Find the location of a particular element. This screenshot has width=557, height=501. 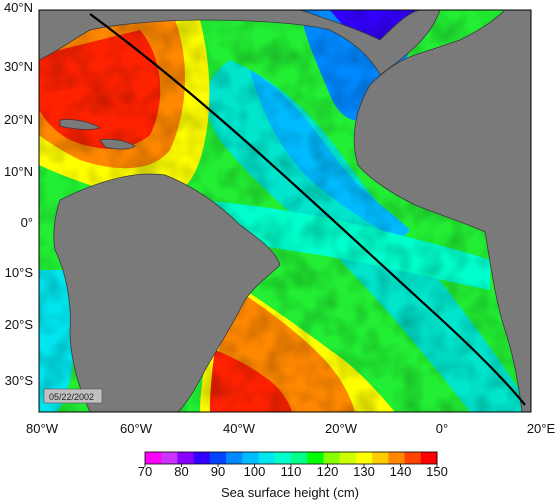

lat-label: 10°S is located at coordinates (19, 272).